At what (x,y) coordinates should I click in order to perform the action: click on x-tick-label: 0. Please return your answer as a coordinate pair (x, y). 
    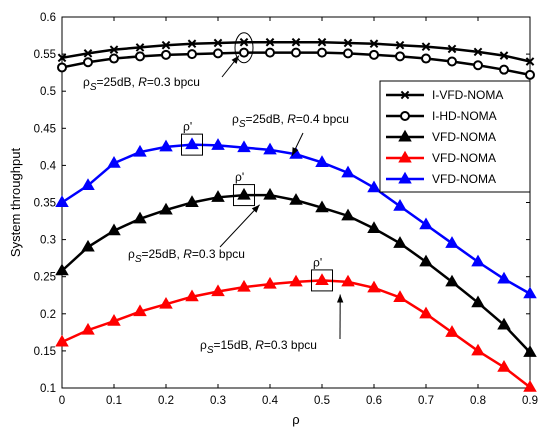
    Looking at the image, I should click on (62, 401).